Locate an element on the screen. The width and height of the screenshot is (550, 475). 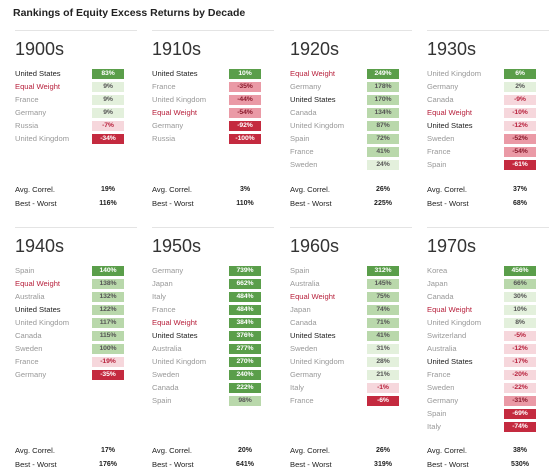
ranking-row: France -35% is located at coordinates (213, 87).